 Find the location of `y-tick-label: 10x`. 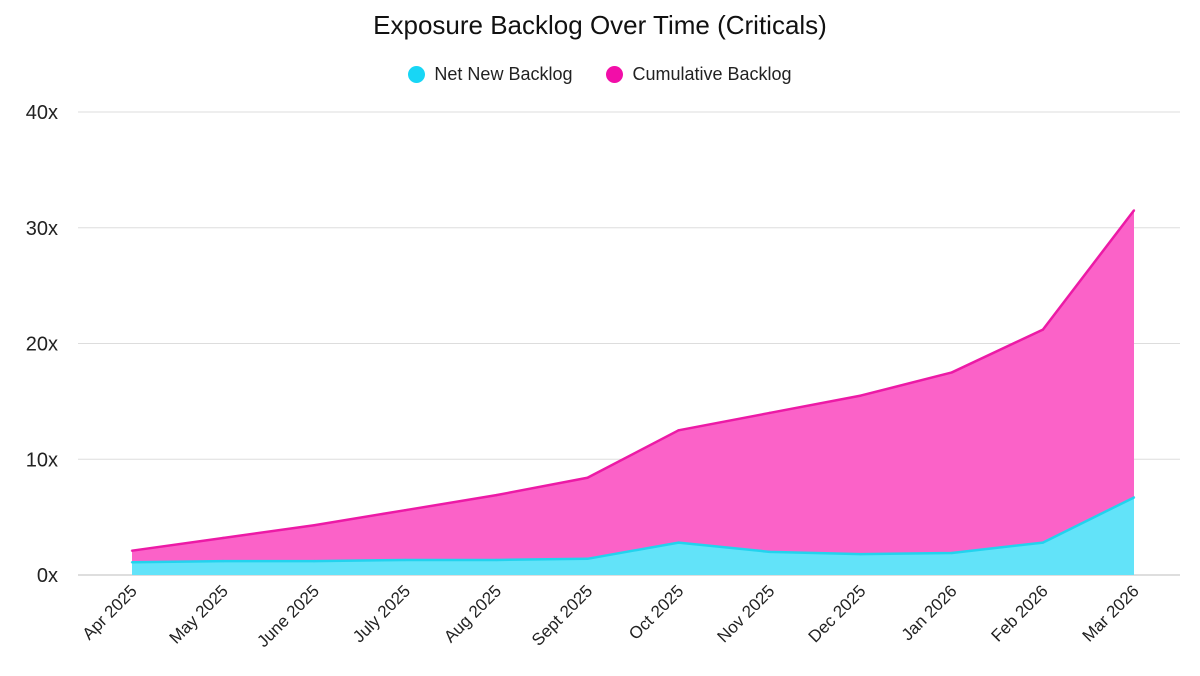

y-tick-label: 10x is located at coordinates (42, 460).